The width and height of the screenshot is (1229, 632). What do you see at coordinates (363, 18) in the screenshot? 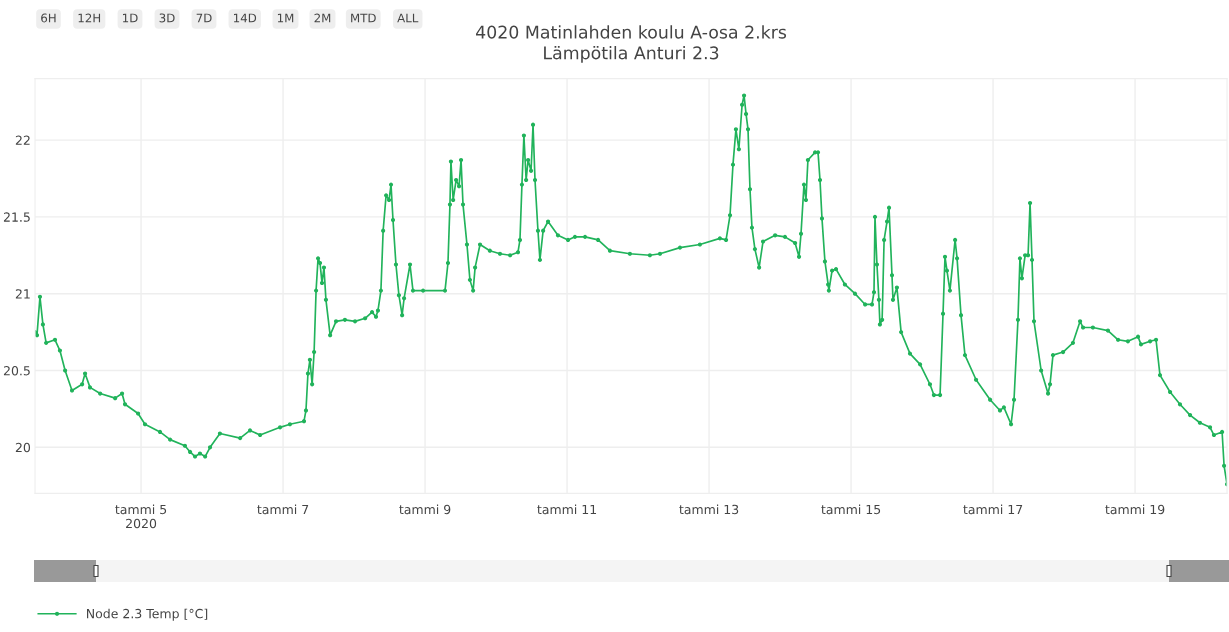
I see `text: MTD` at bounding box center [363, 18].